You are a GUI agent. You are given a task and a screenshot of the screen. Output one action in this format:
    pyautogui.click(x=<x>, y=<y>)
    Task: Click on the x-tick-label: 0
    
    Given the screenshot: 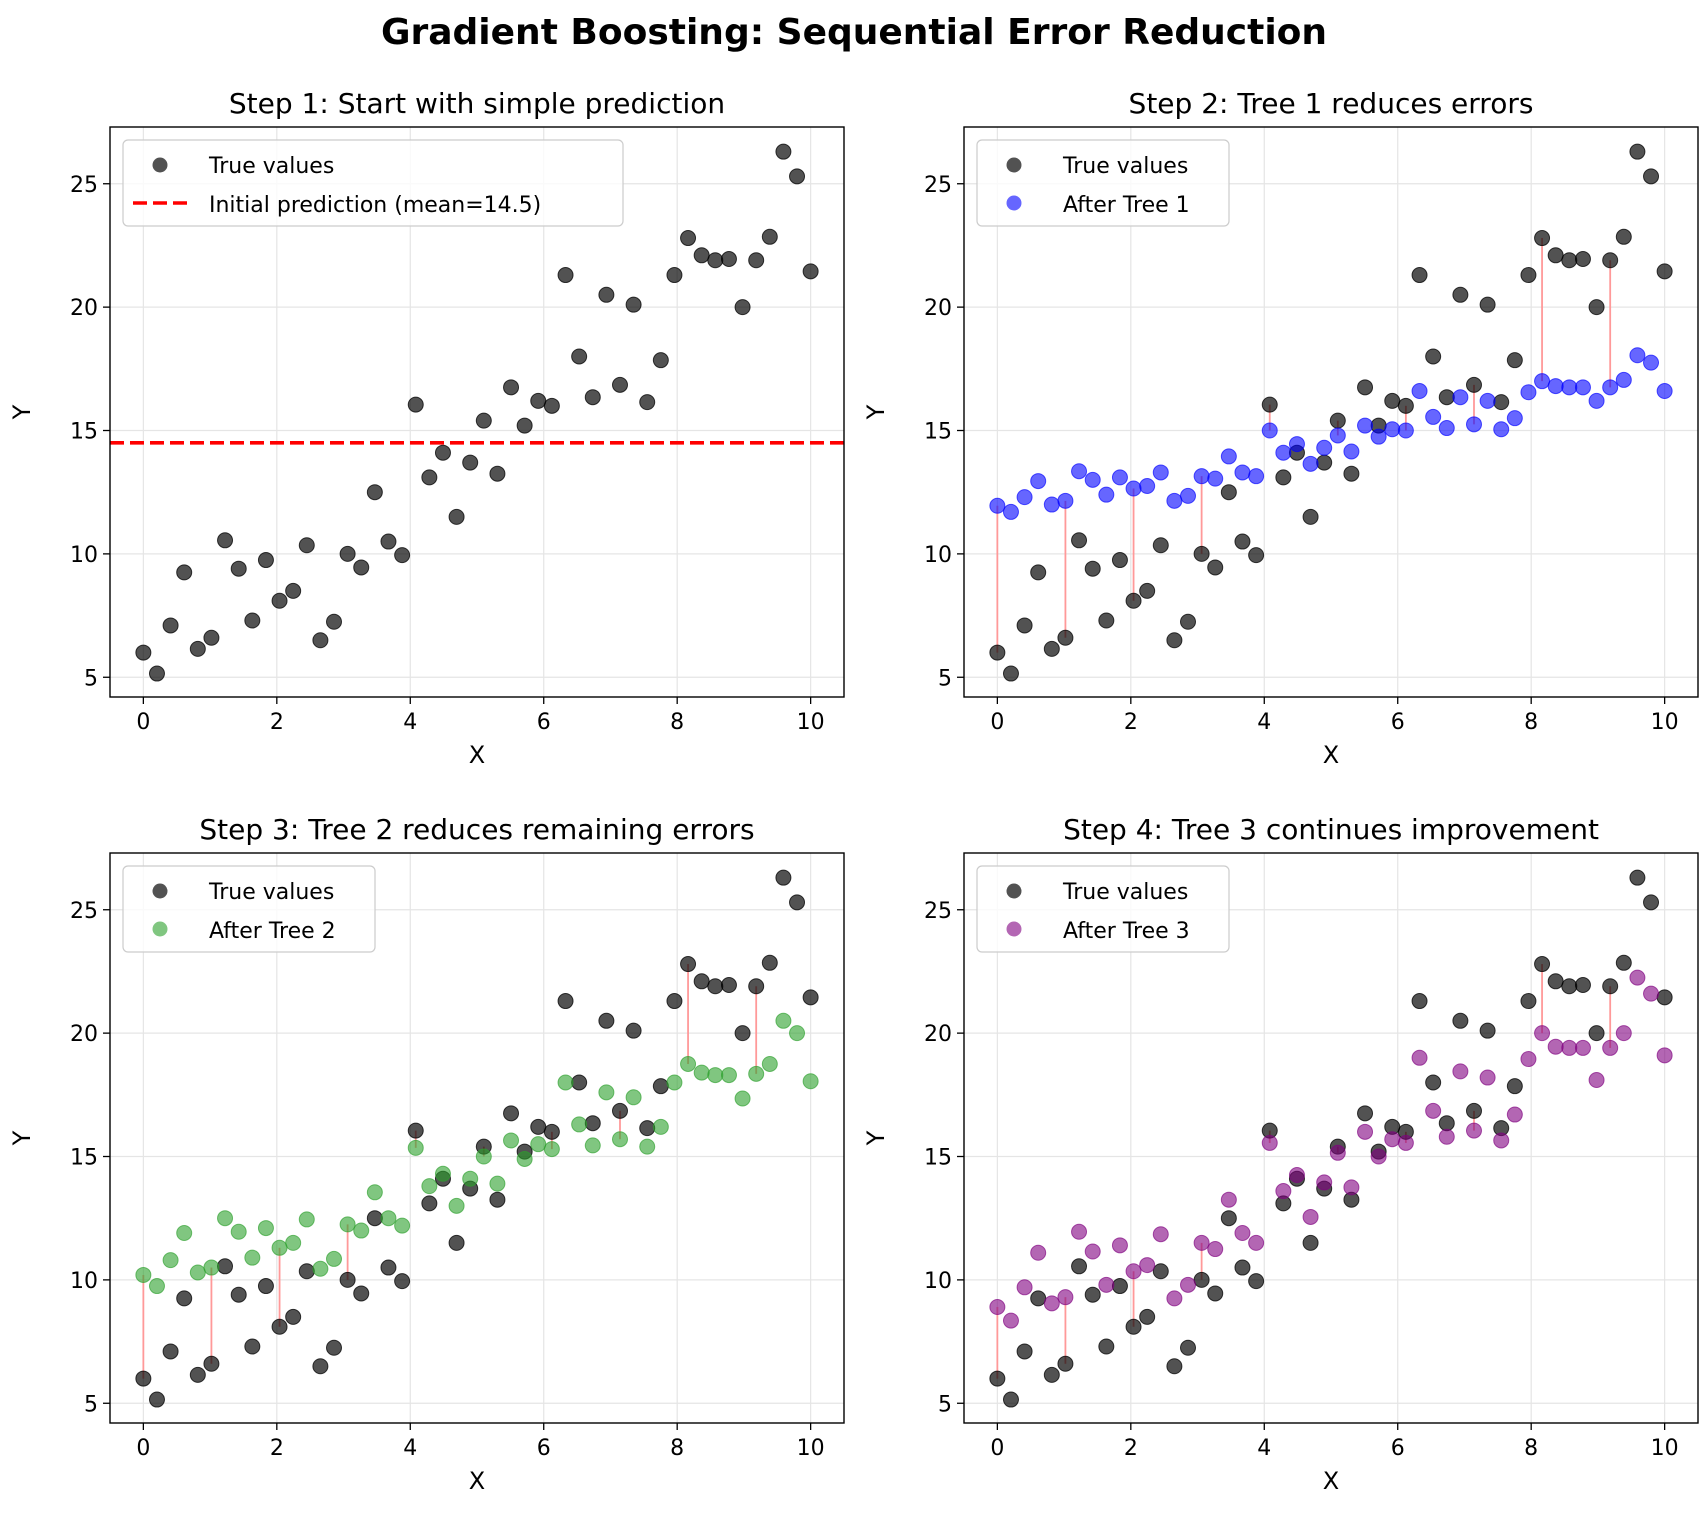 What is the action you would take?
    pyautogui.click(x=997, y=722)
    